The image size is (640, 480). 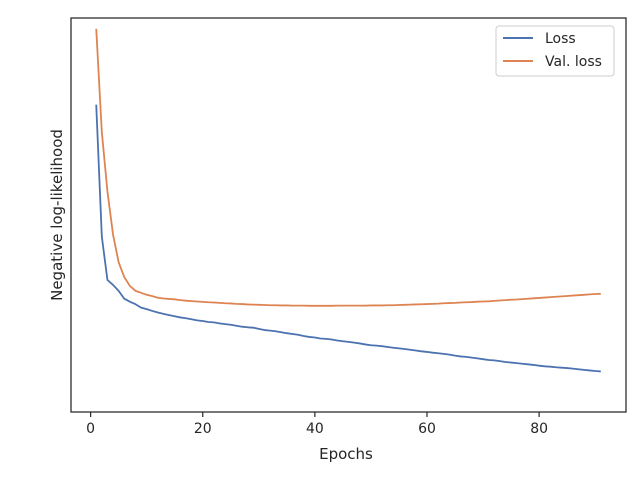 What do you see at coordinates (539, 429) in the screenshot?
I see `x-tick-label: 80` at bounding box center [539, 429].